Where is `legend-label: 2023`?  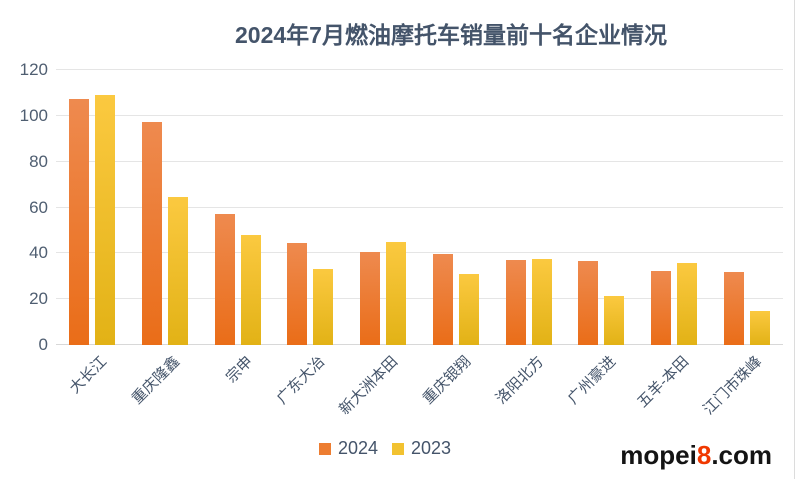 legend-label: 2023 is located at coordinates (431, 448).